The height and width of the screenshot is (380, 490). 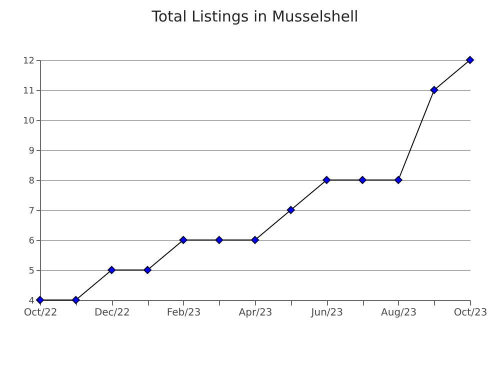 What do you see at coordinates (255, 313) in the screenshot?
I see `x-tick-label: Apr/23` at bounding box center [255, 313].